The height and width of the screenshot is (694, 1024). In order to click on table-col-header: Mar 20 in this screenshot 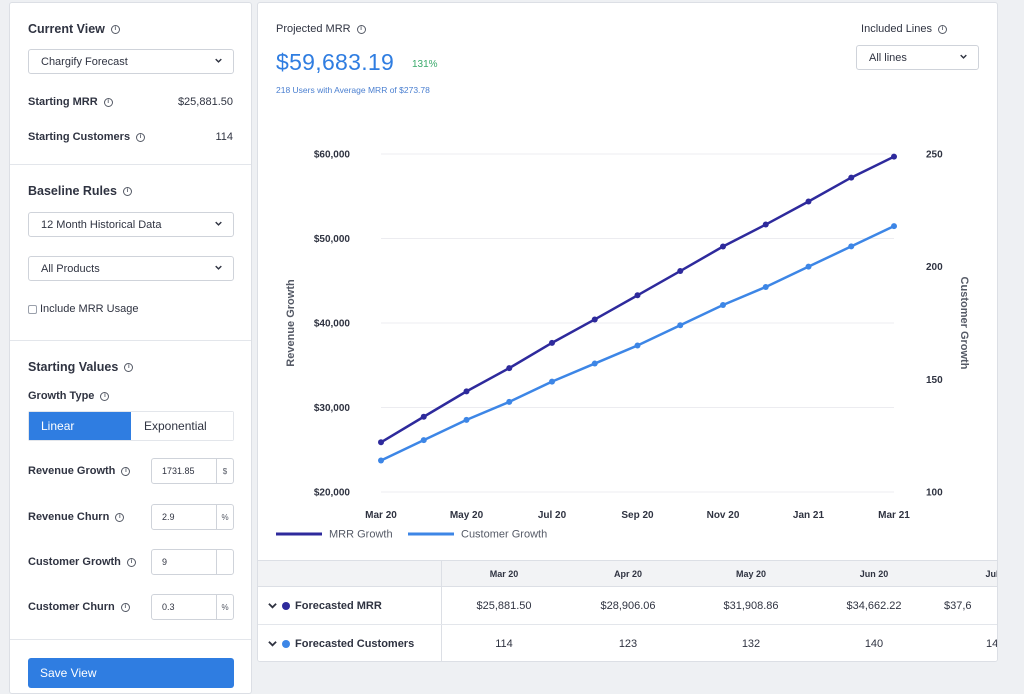, I will do `click(504, 573)`.